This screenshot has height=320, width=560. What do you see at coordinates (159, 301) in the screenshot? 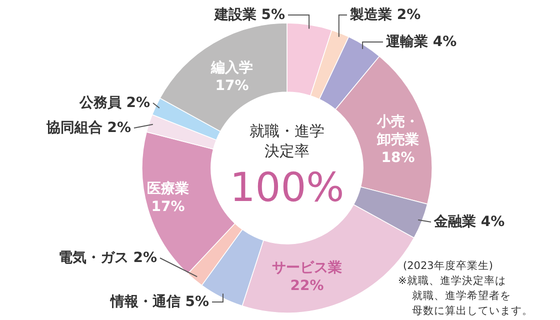
I see `slice-label: 情報・通信 5%` at bounding box center [159, 301].